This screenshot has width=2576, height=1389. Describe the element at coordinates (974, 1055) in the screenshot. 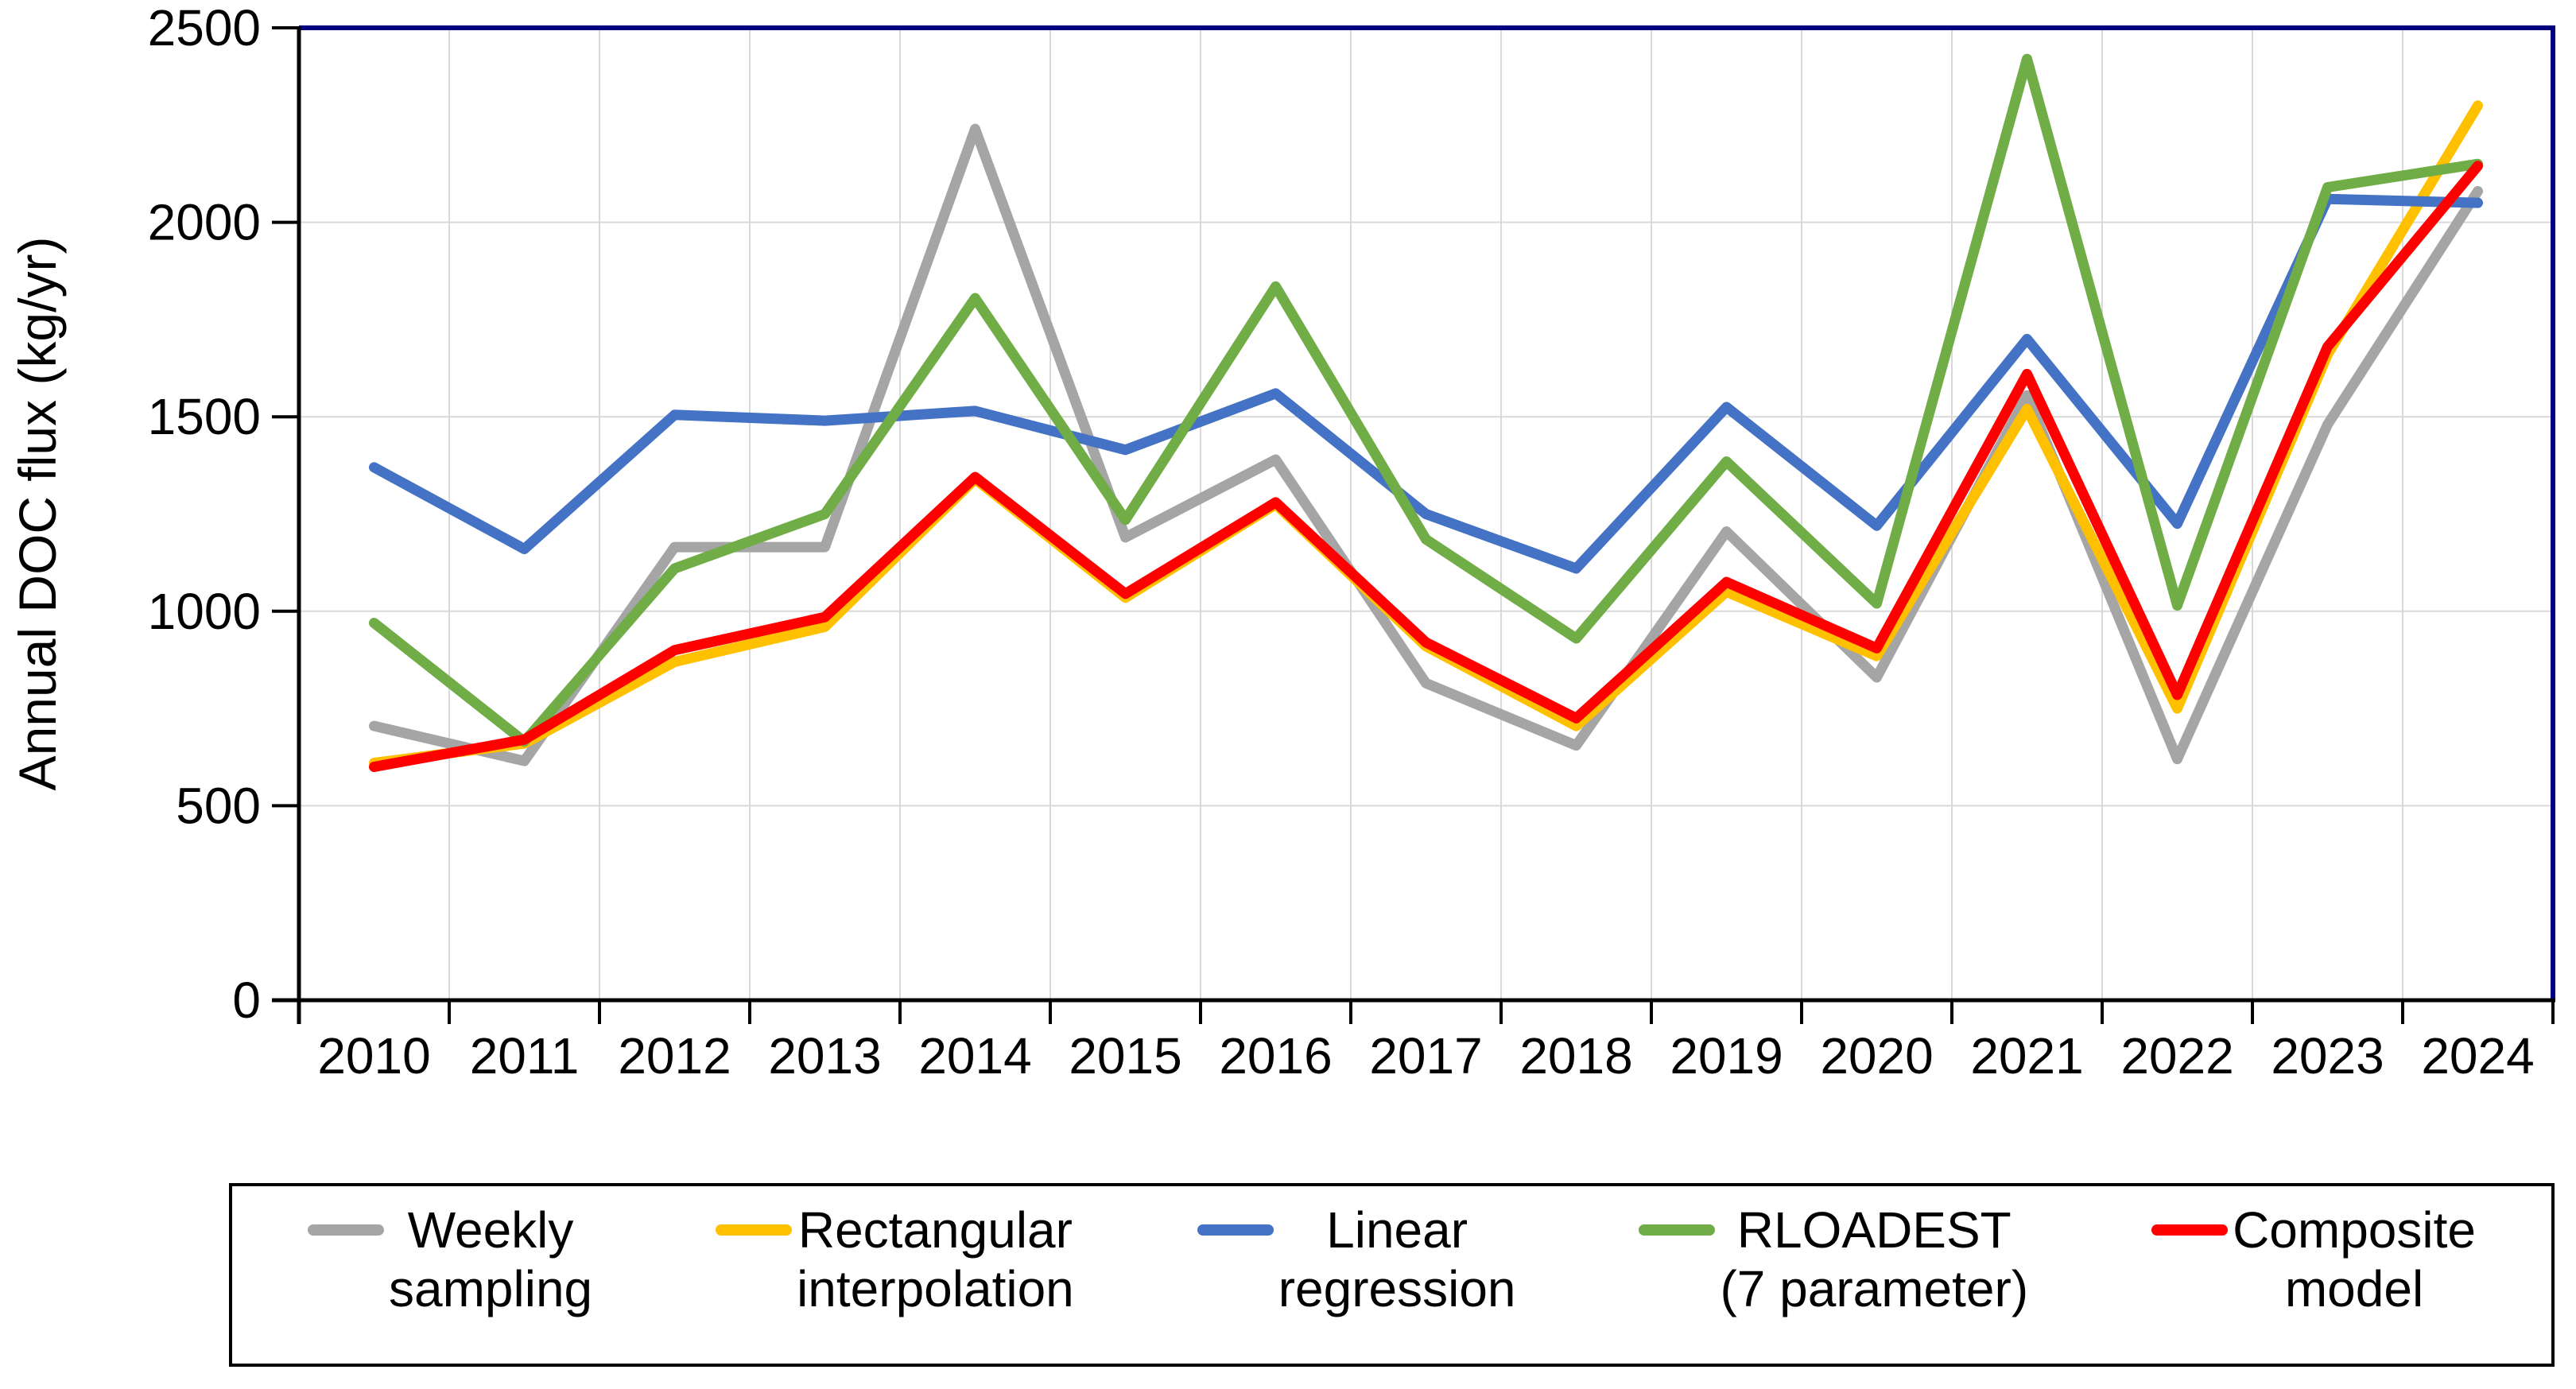

I see `x-tick-label: 2014` at that location.